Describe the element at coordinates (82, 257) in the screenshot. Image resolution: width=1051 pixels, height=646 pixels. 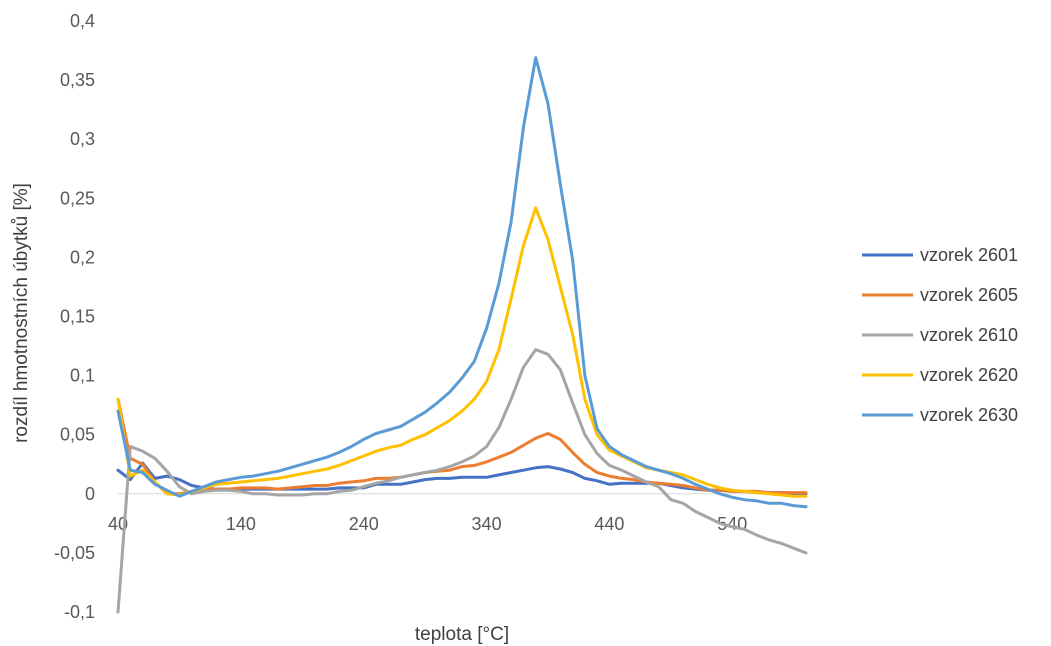
I see `y-tick-label: 0,2` at that location.